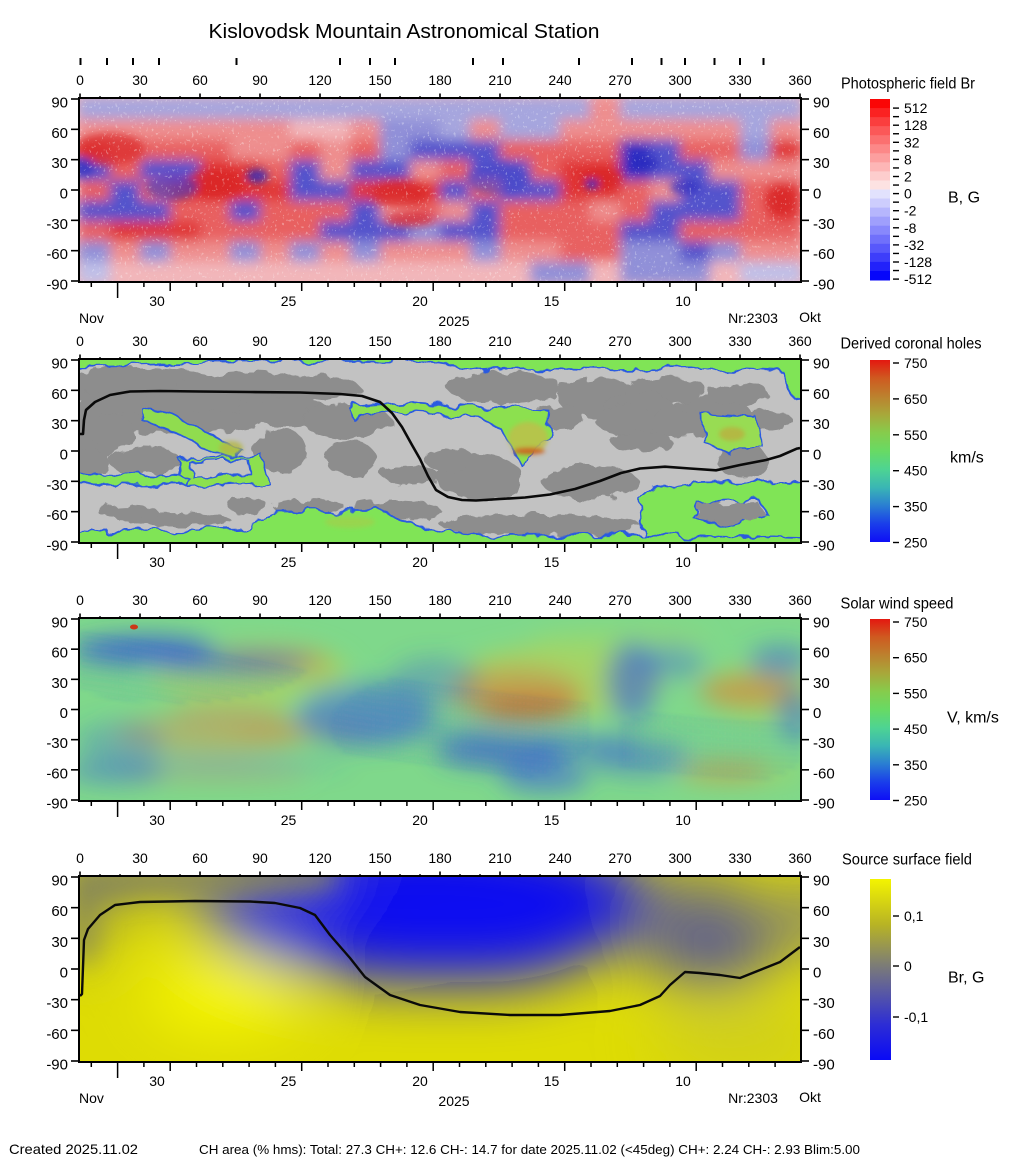 The image size is (1020, 1172). Describe the element at coordinates (91, 1098) in the screenshot. I see `svg-text: Nov` at that location.